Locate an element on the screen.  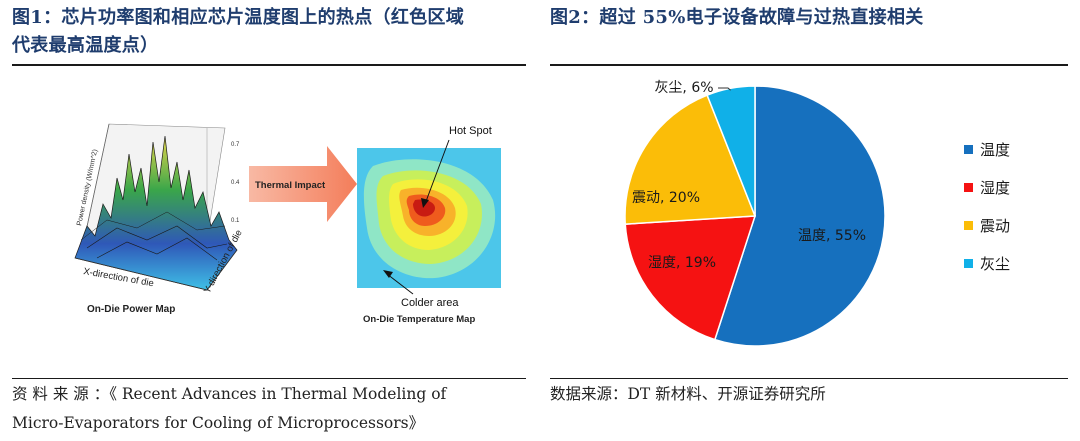
pie-slices is located at coordinates (755, 216).